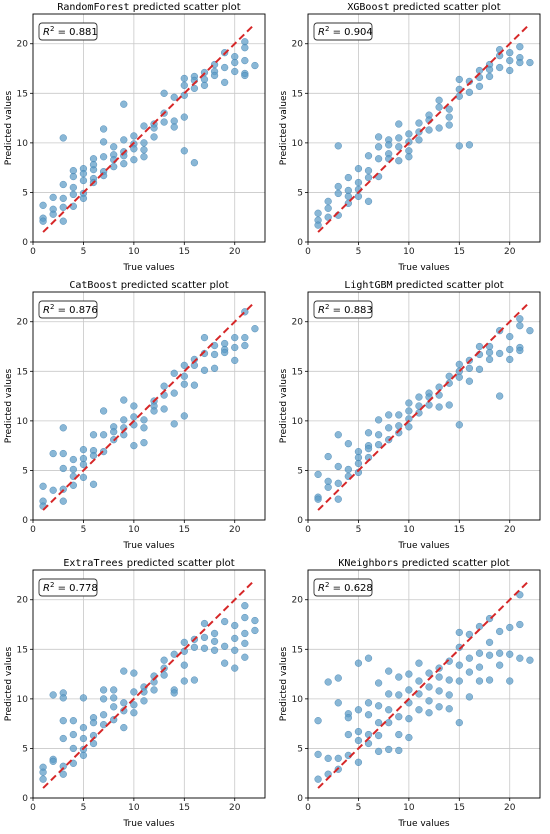  I want to click on r2-value: = 0.778, so click(75, 588).